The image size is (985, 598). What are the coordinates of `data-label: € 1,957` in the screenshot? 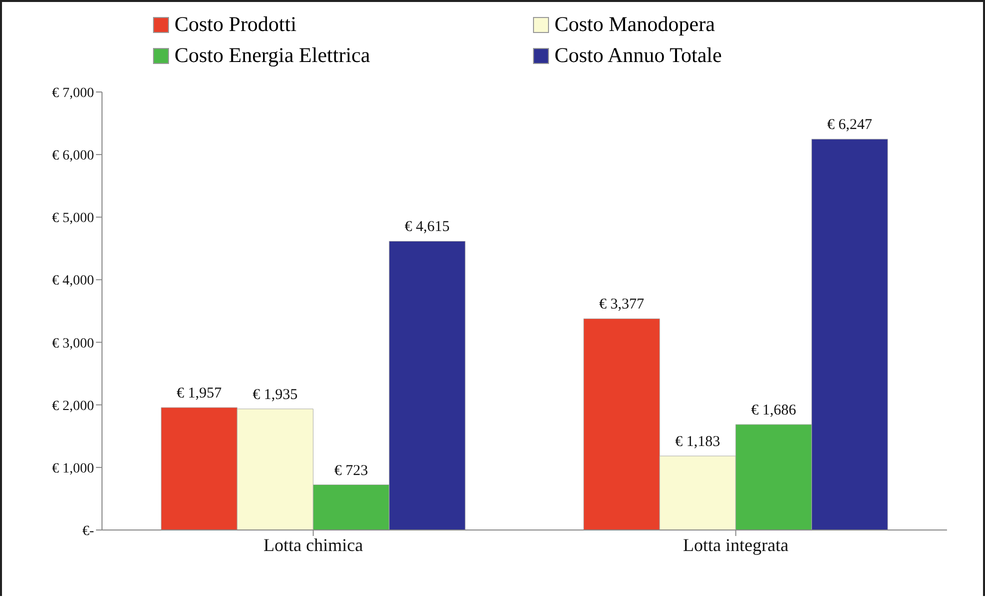 It's located at (199, 394).